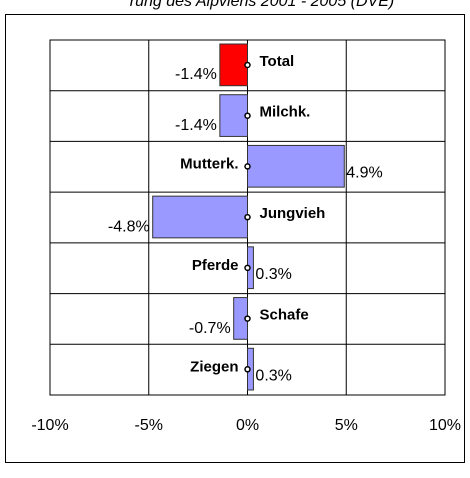  I want to click on category-label: Schafe, so click(284, 315).